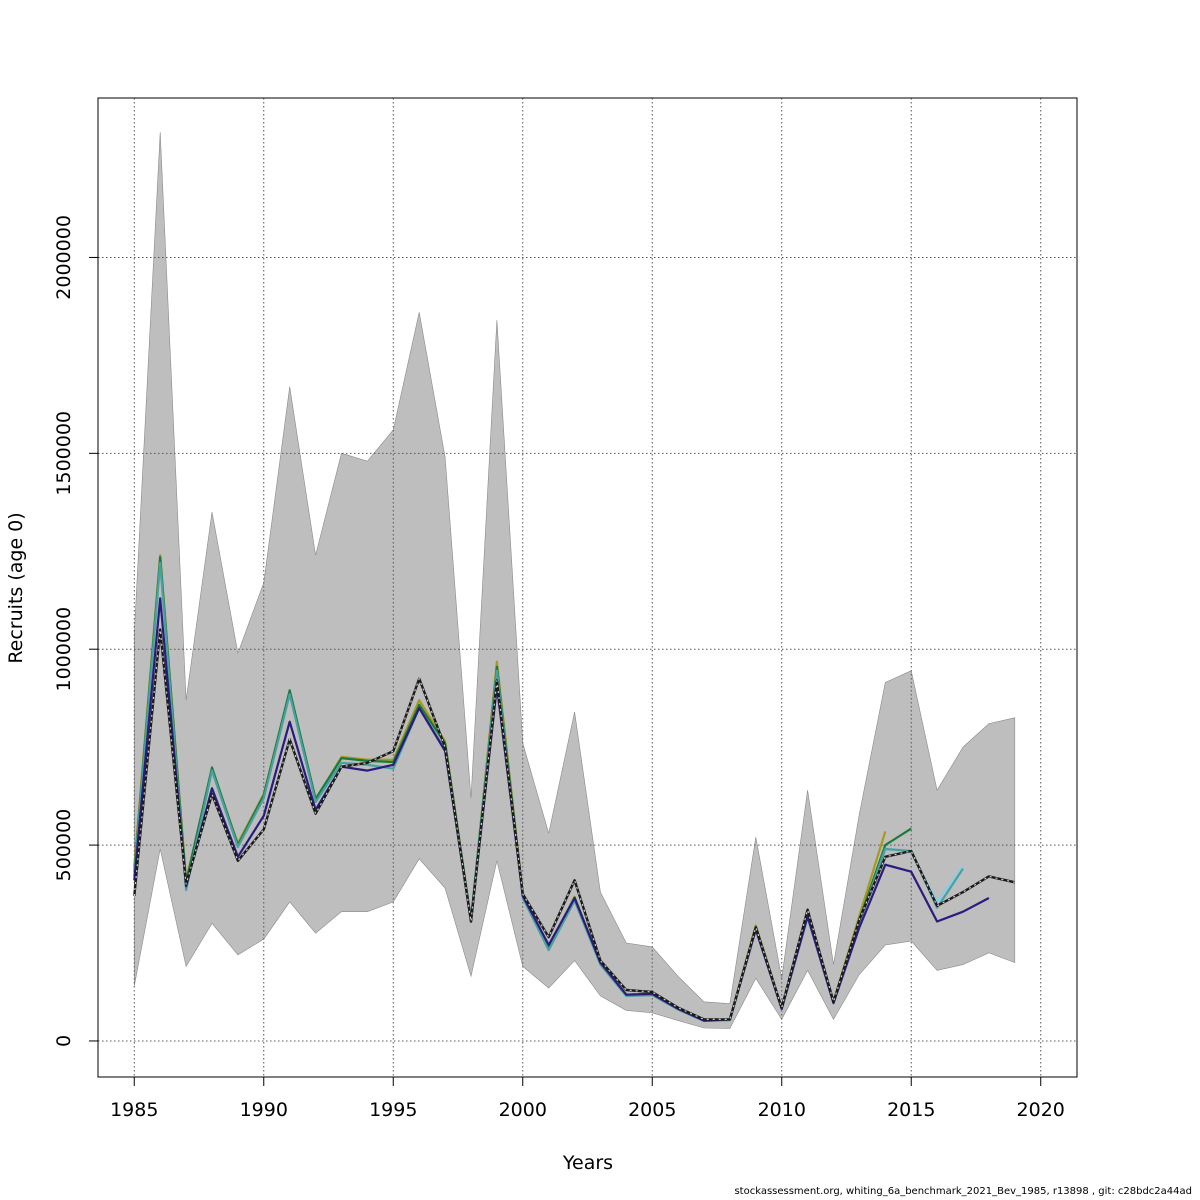  I want to click on y-axis: 0 500000 1000000 1500000 2000000, so click(75, 631).